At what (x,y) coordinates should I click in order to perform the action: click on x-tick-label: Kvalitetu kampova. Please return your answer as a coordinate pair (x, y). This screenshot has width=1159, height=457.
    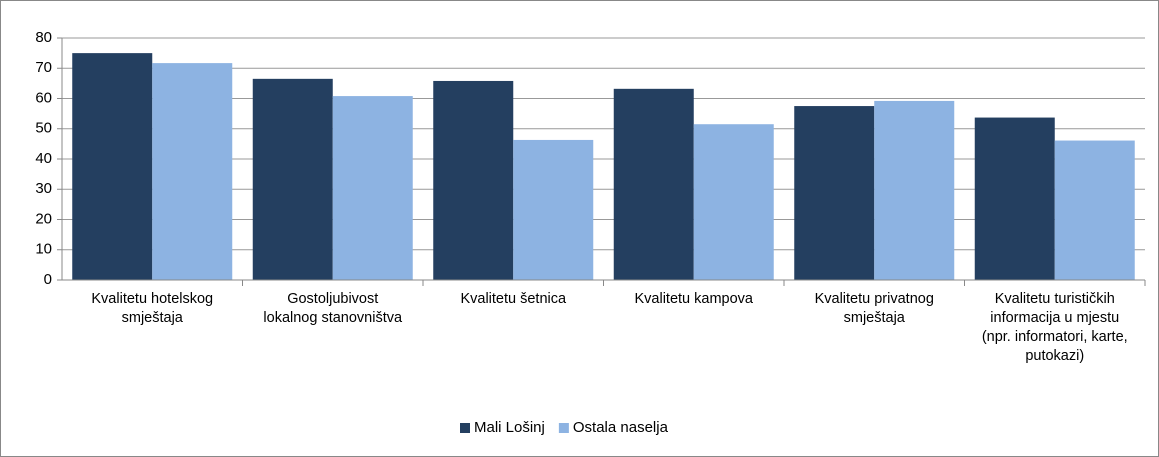
    Looking at the image, I should click on (693, 299).